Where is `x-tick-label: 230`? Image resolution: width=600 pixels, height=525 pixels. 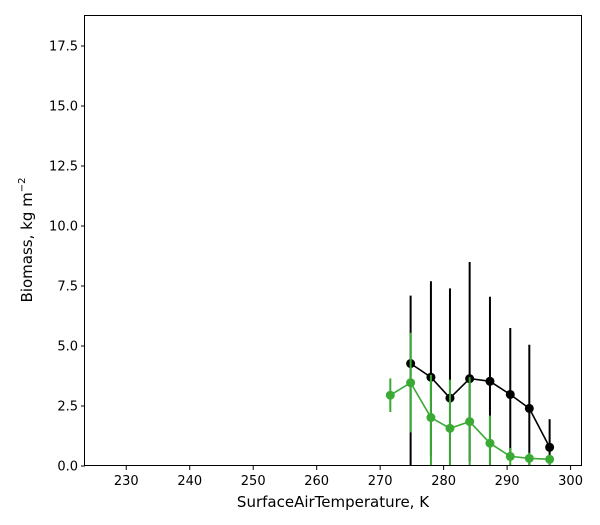 x-tick-label: 230 is located at coordinates (126, 481).